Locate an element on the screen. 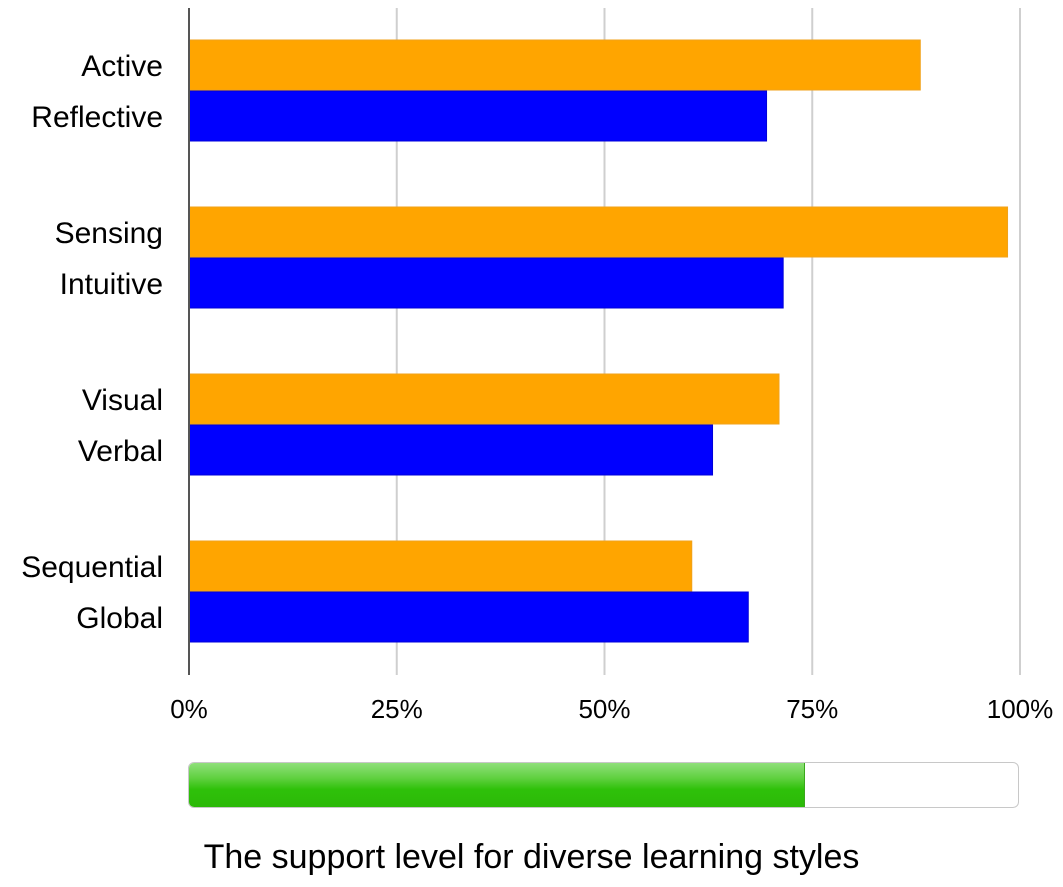  bar-visual is located at coordinates (484, 399).